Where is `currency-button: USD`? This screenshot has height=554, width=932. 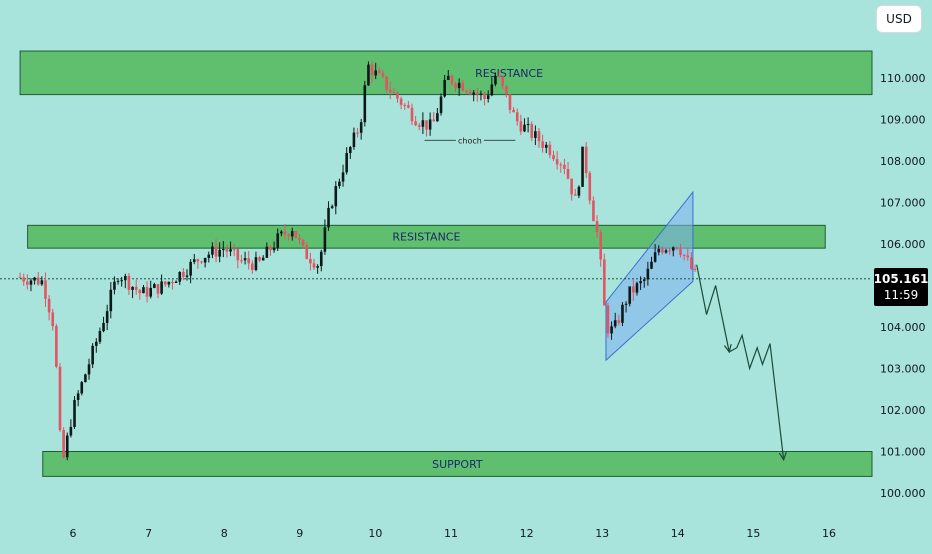 currency-button: USD is located at coordinates (899, 19).